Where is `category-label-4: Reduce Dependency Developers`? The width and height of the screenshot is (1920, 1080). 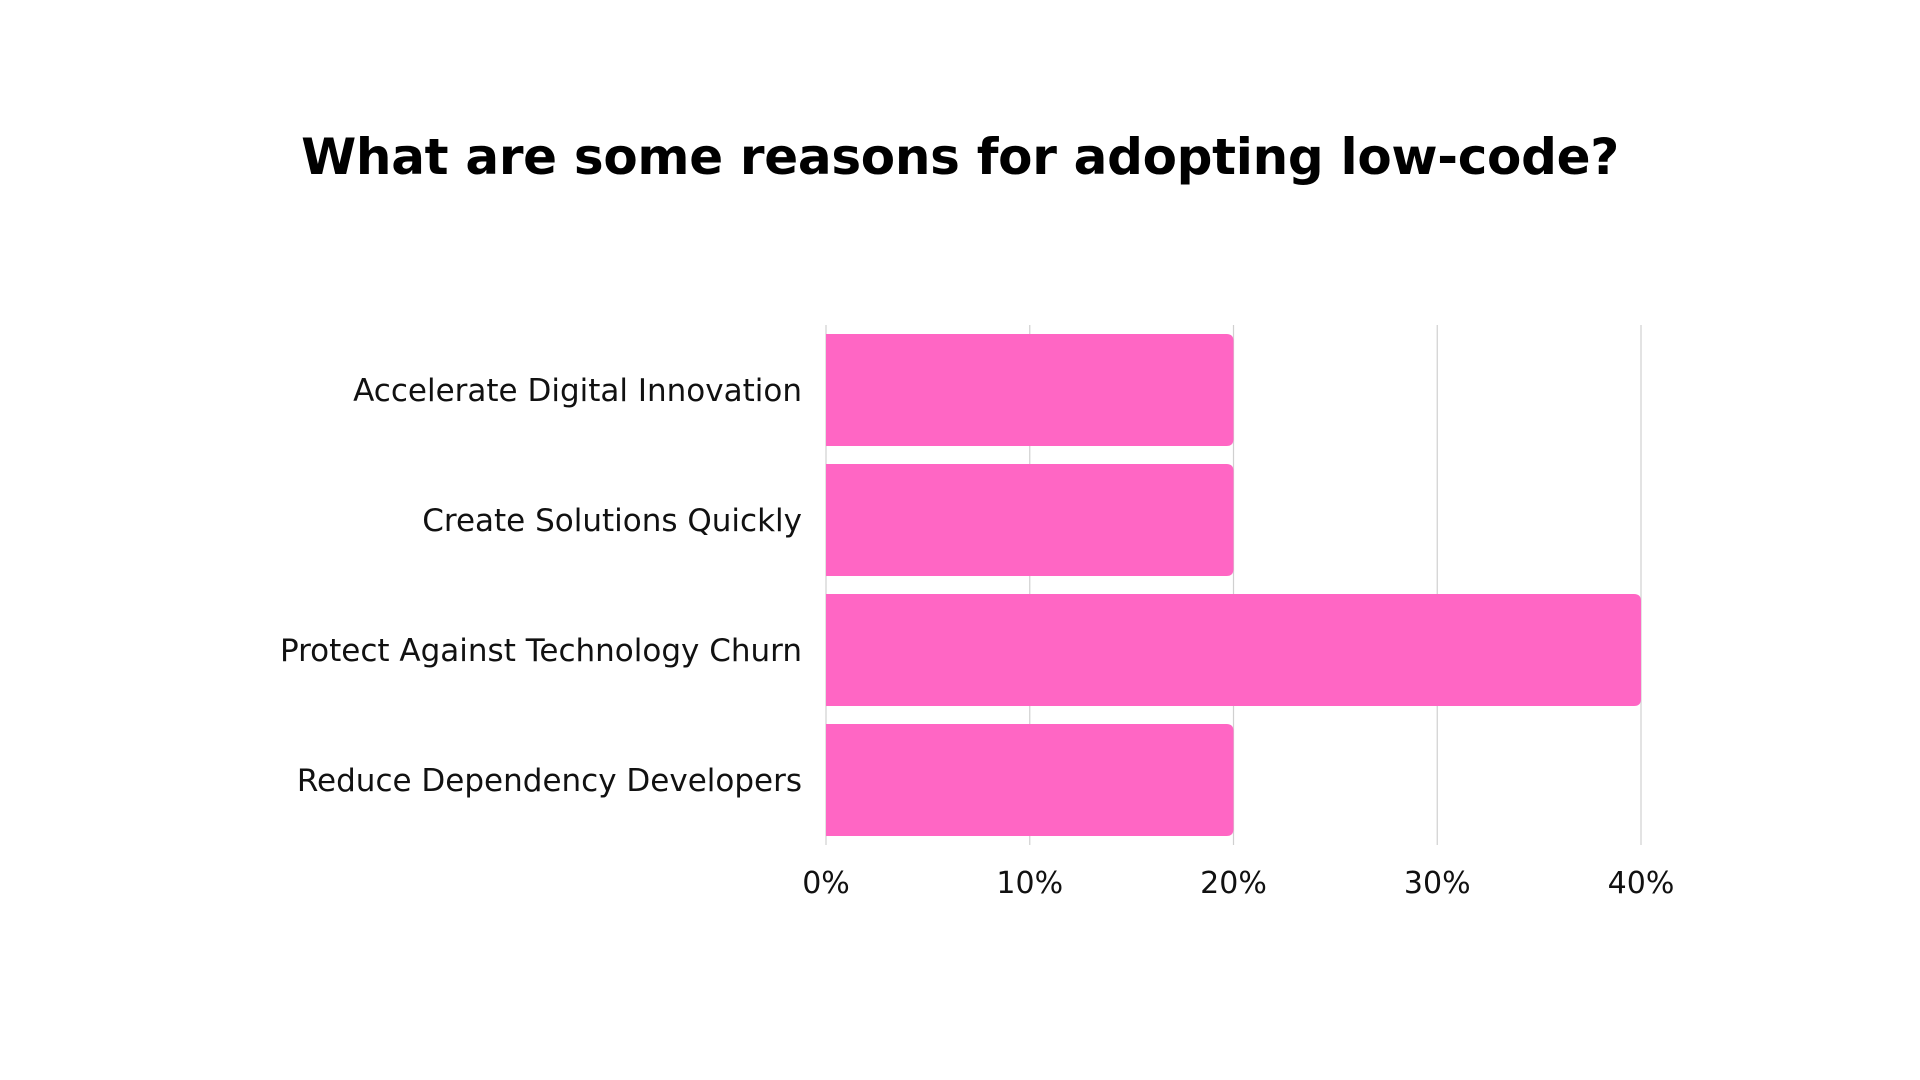
category-label-4: Reduce Dependency Developers is located at coordinates (549, 781).